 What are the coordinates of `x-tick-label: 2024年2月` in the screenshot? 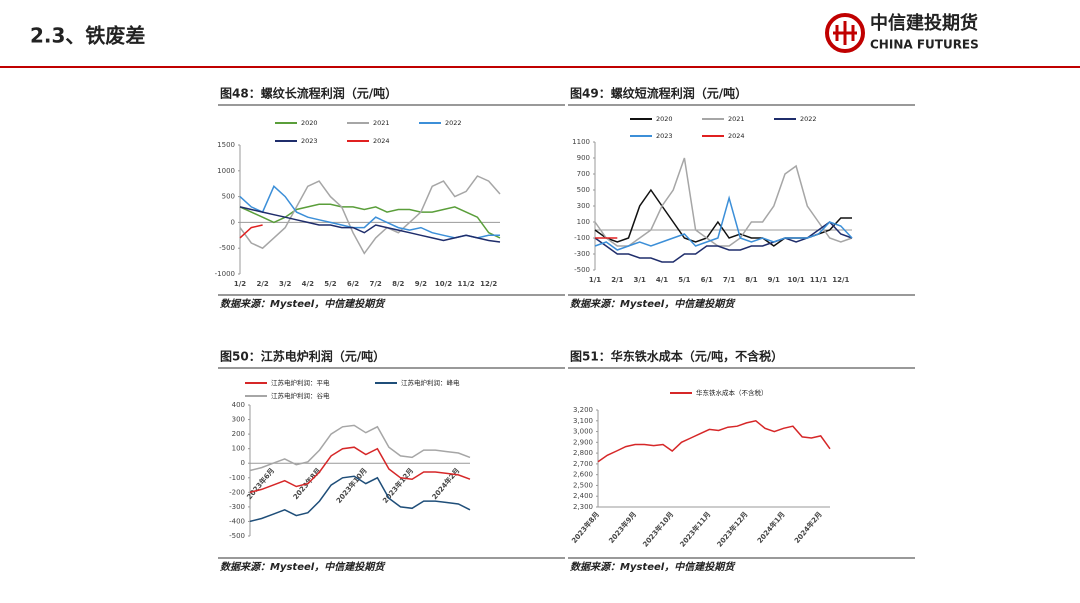 It's located at (808, 527).